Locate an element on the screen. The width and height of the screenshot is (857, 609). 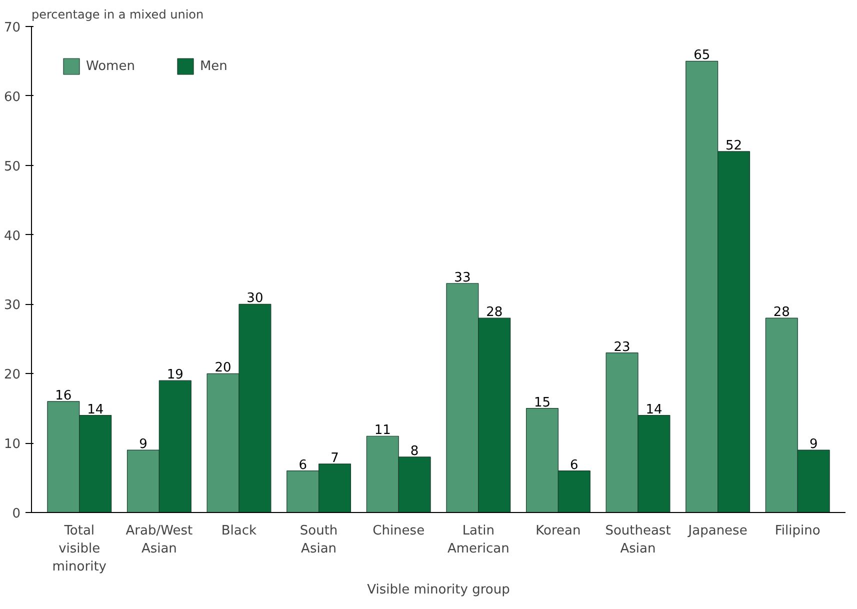
x-tick-label: Japanese is located at coordinates (717, 531).